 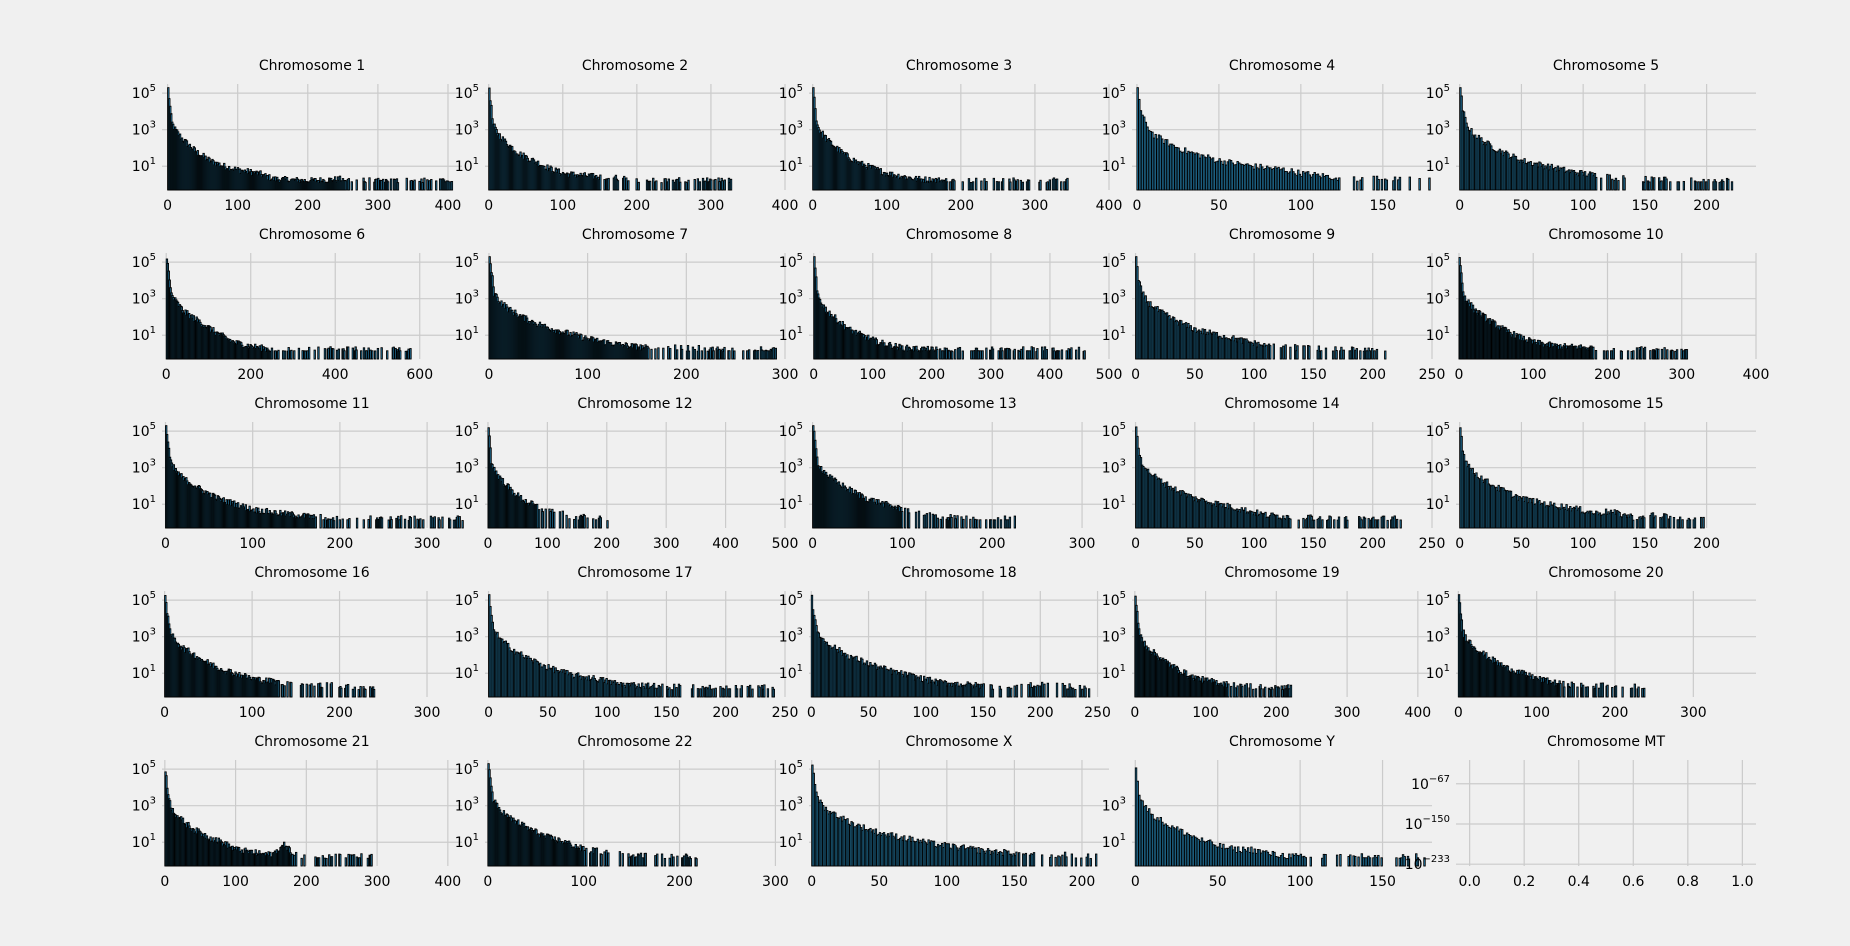 I want to click on x-tick-label: 1.0, so click(x=1742, y=882).